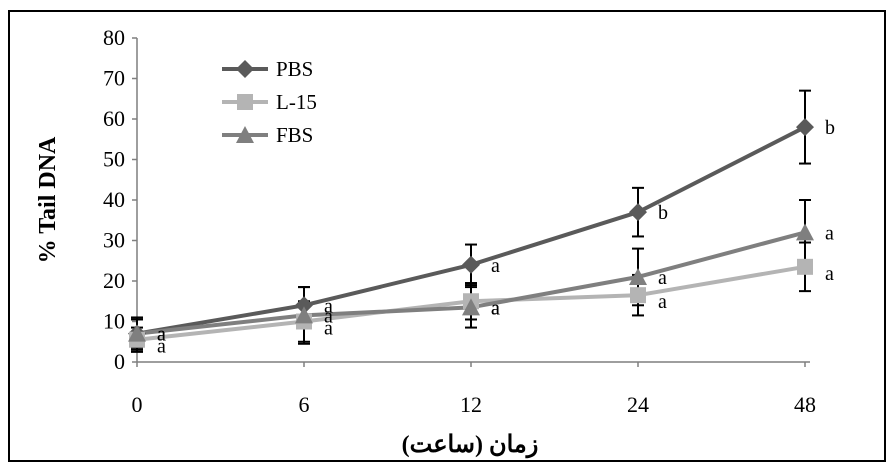 Image resolution: width=896 pixels, height=470 pixels. I want to click on y-axis-title: % Tail DNA, so click(48, 199).